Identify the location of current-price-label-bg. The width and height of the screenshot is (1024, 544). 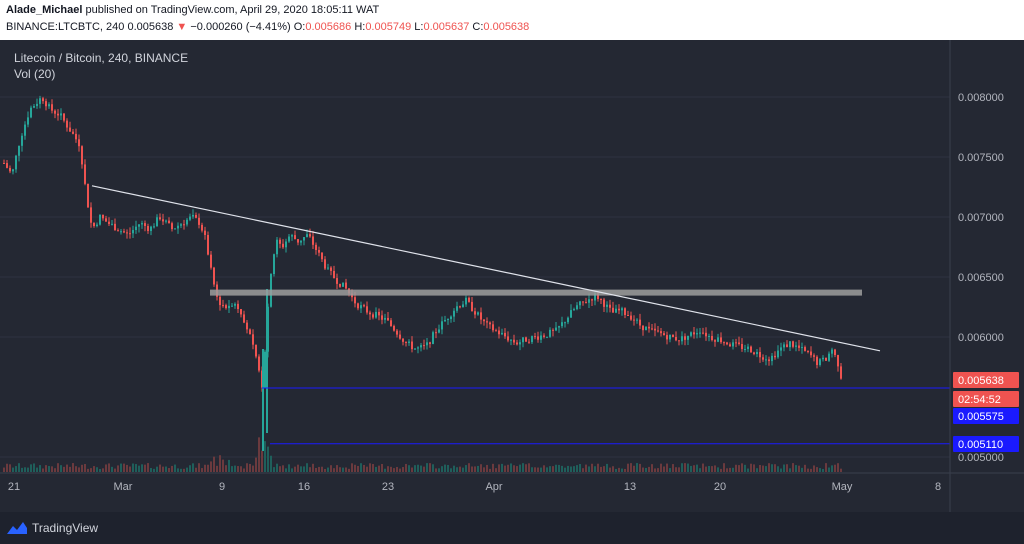
(986, 380).